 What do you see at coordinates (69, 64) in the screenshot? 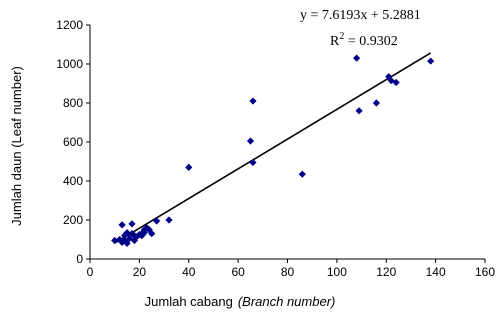
I see `y-tick-label: 1000` at bounding box center [69, 64].